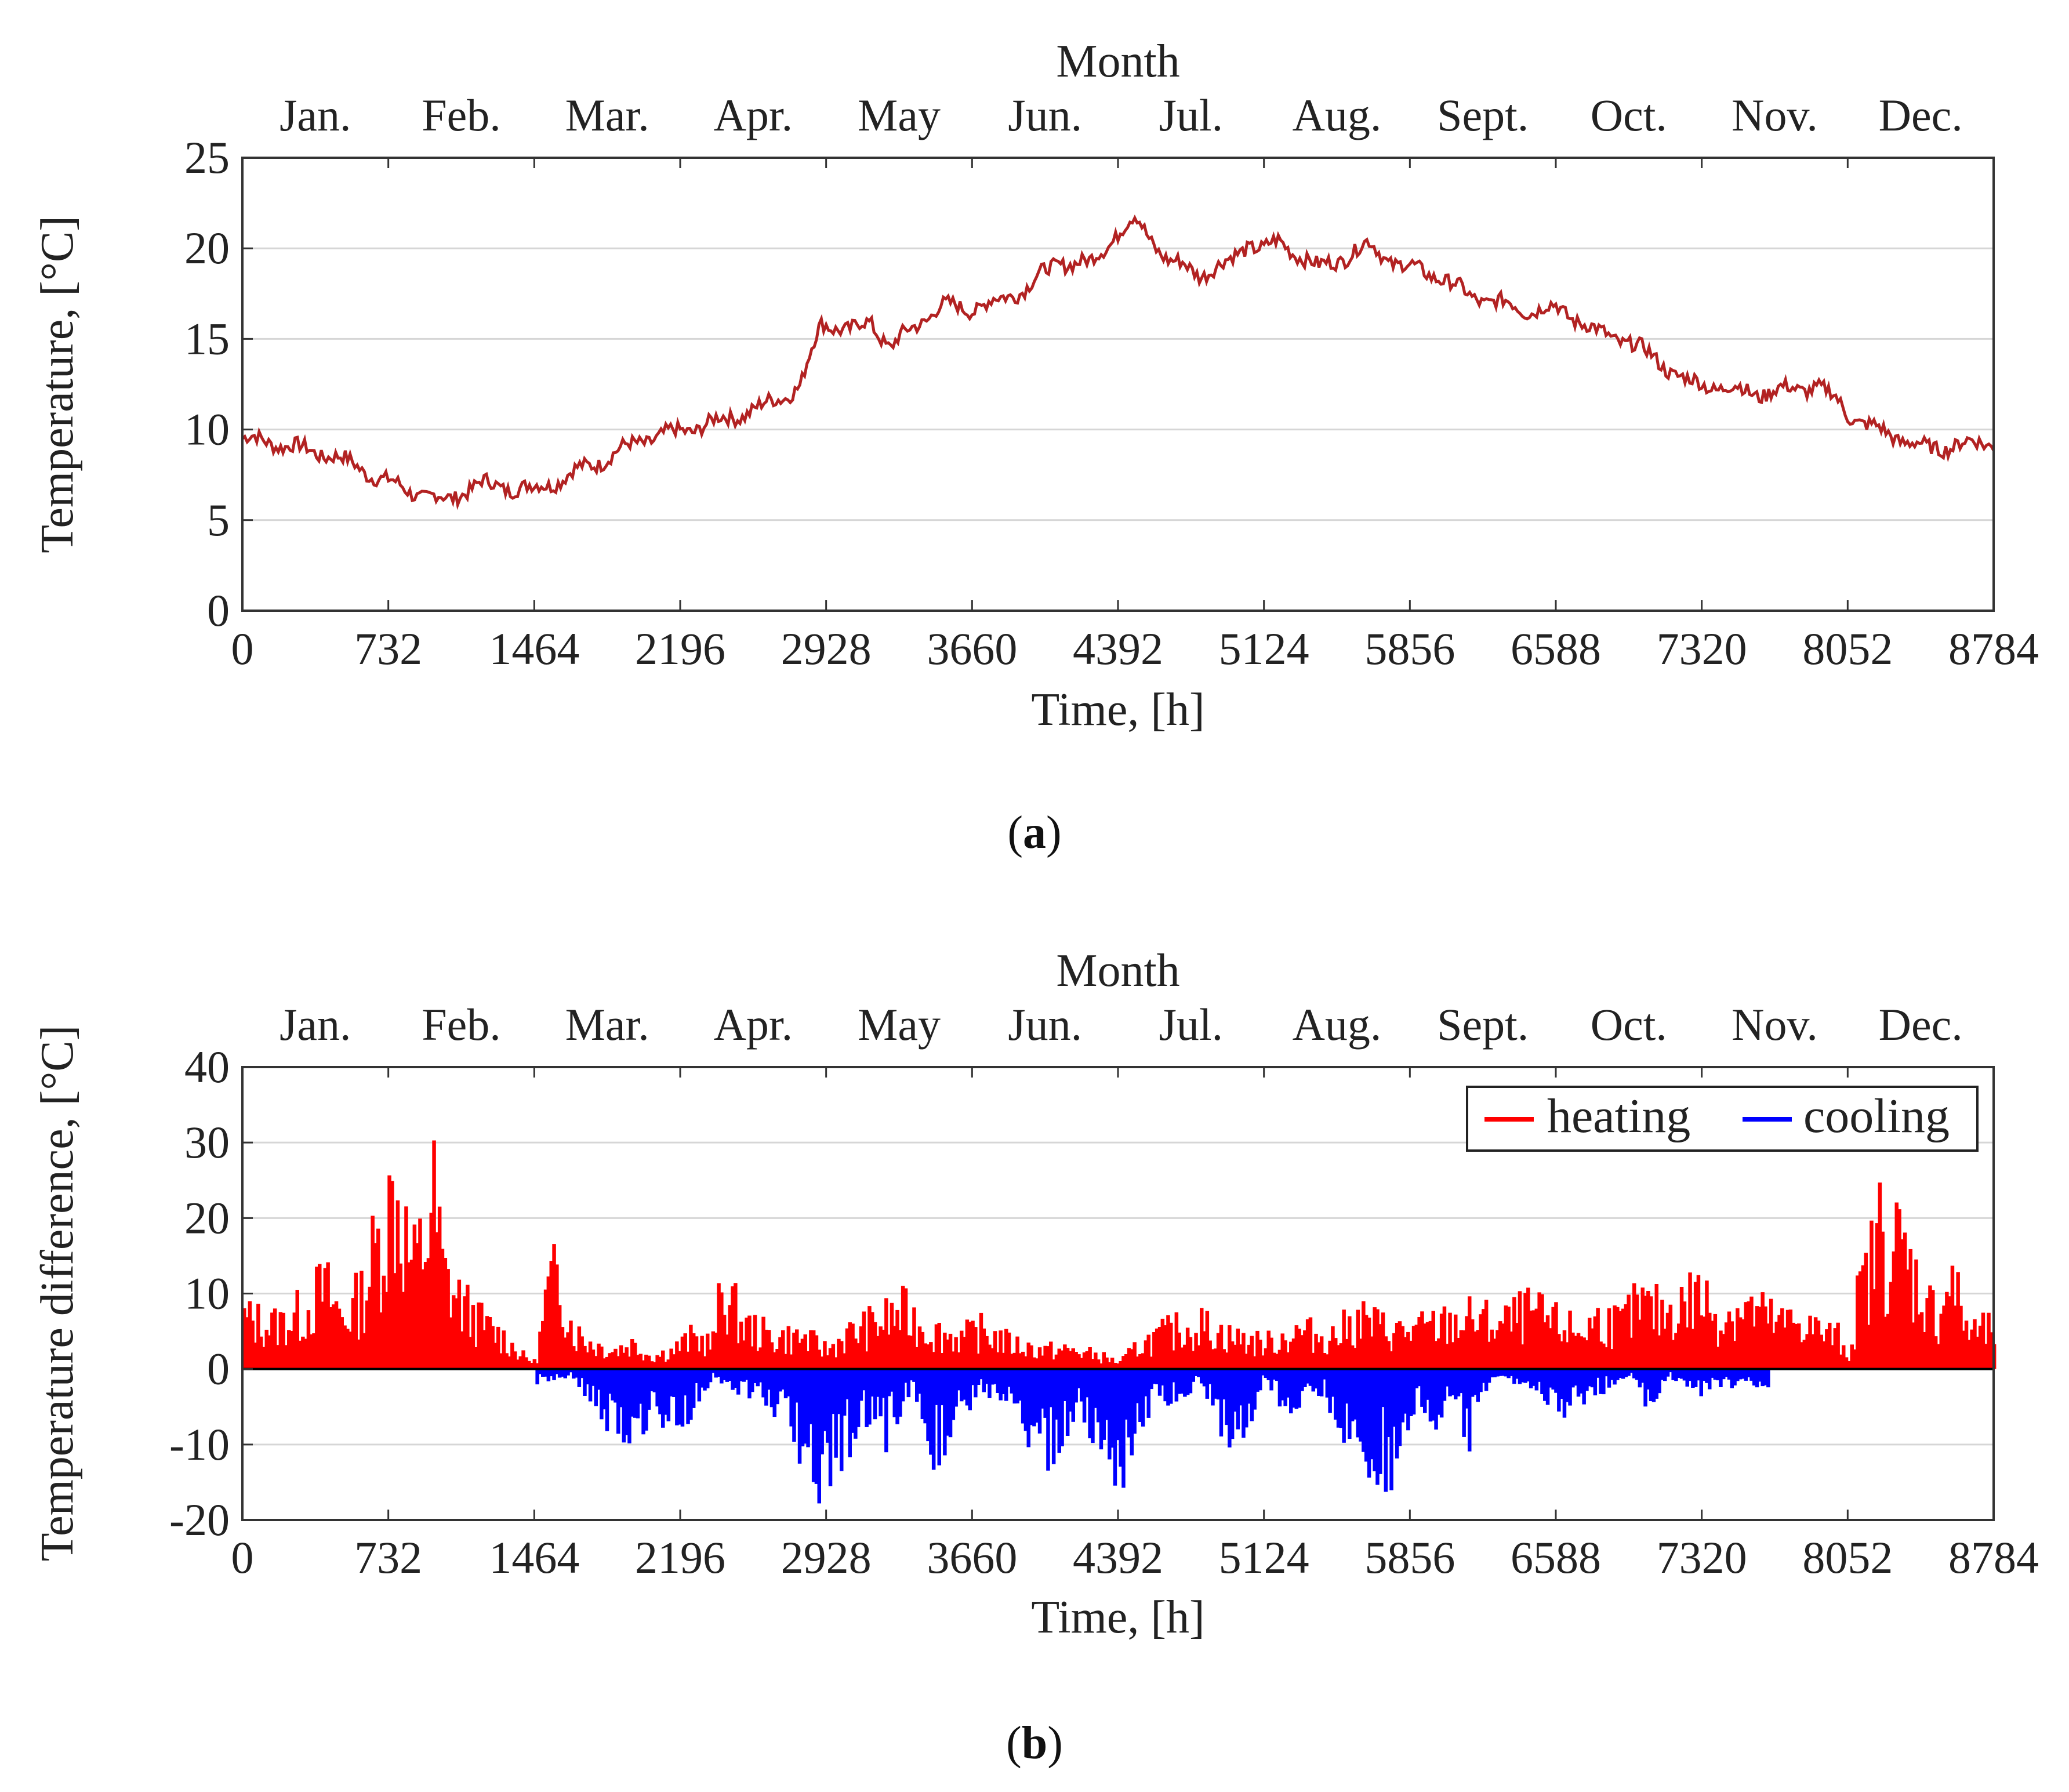 This screenshot has width=2069, height=1792. What do you see at coordinates (1035, 1743) in the screenshot?
I see `panel-b-label: b` at bounding box center [1035, 1743].